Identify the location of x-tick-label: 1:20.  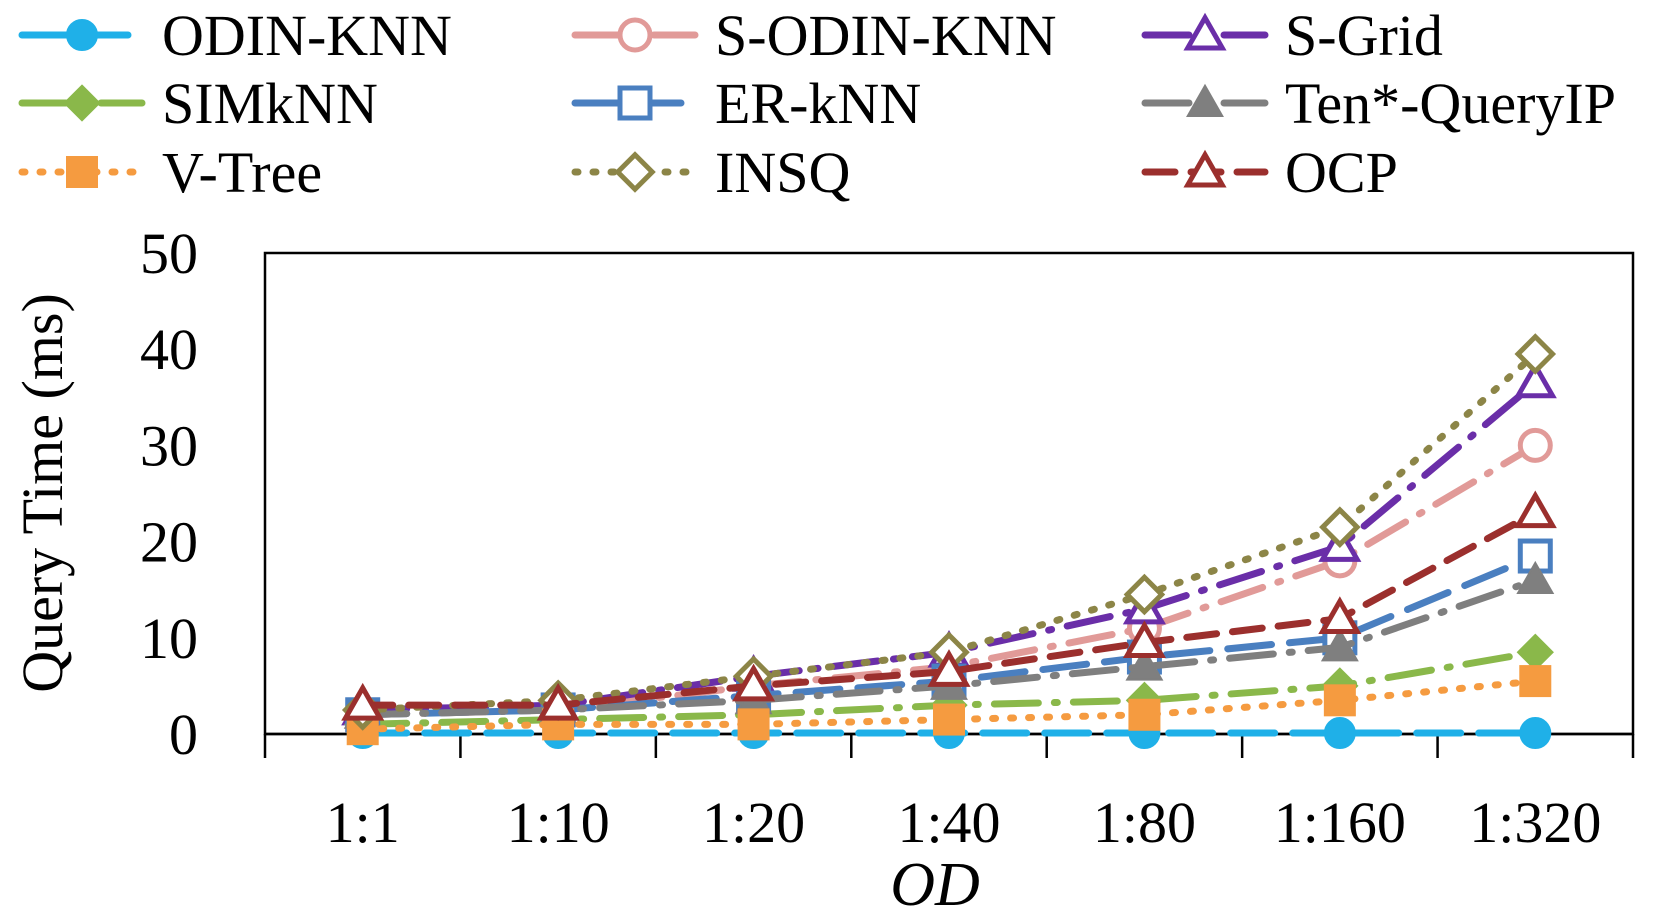
(753, 822).